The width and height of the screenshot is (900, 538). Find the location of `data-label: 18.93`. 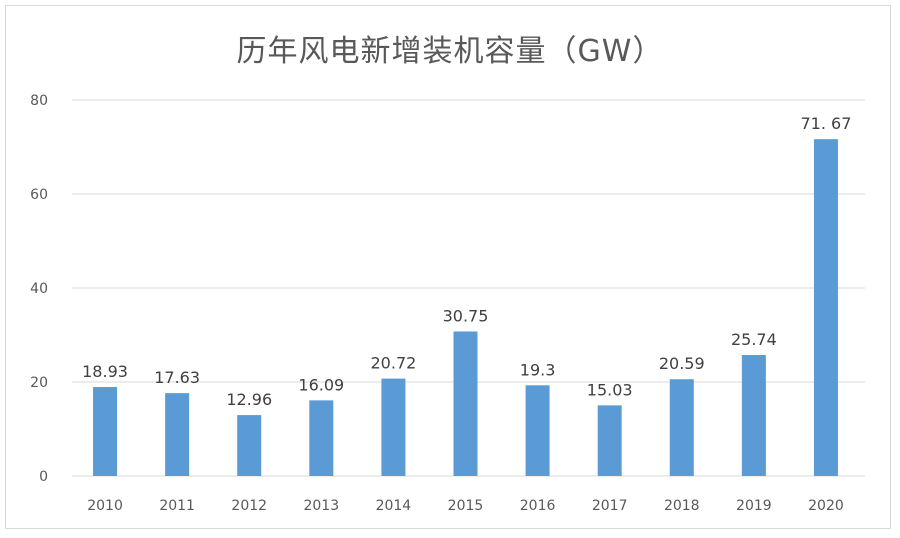

data-label: 18.93 is located at coordinates (105, 371).